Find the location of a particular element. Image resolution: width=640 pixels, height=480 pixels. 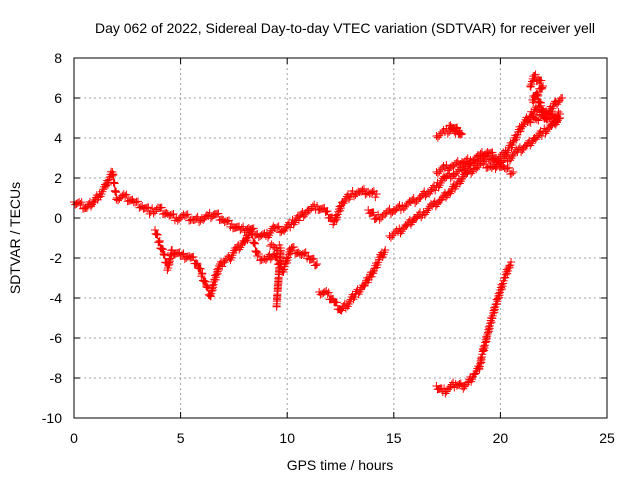

x-tick-label: 5 is located at coordinates (181, 438).